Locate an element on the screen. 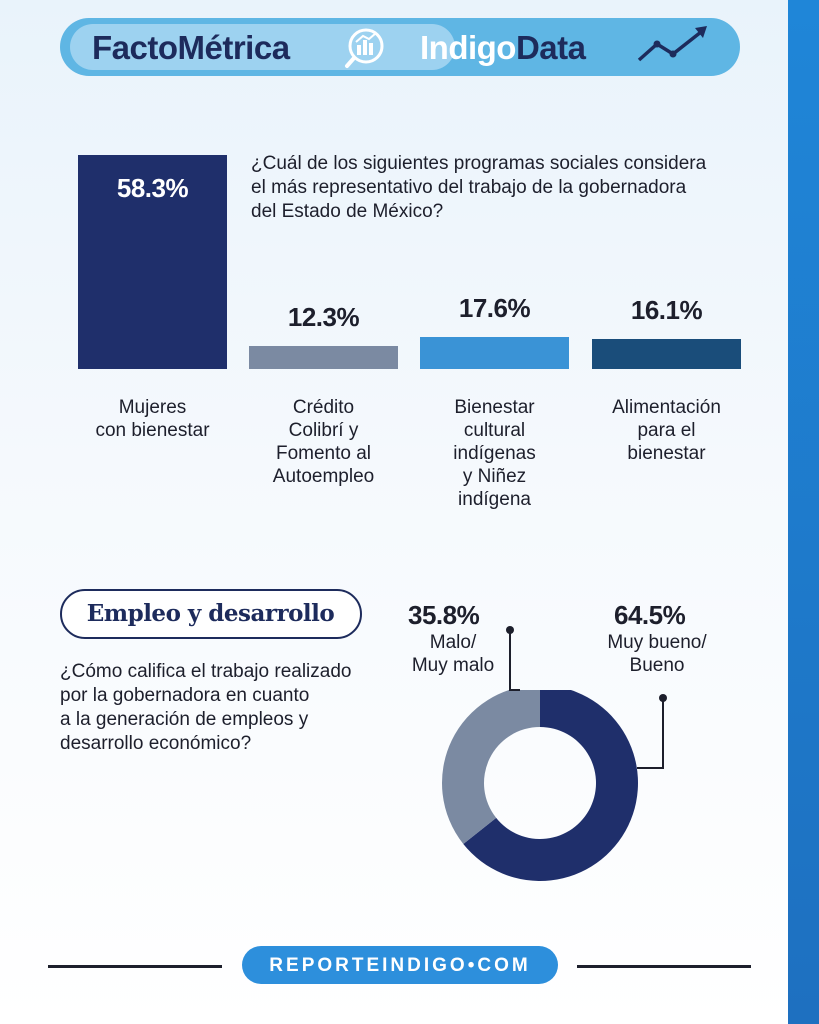 The width and height of the screenshot is (819, 1024). bar-category-line: para el is located at coordinates (666, 430).